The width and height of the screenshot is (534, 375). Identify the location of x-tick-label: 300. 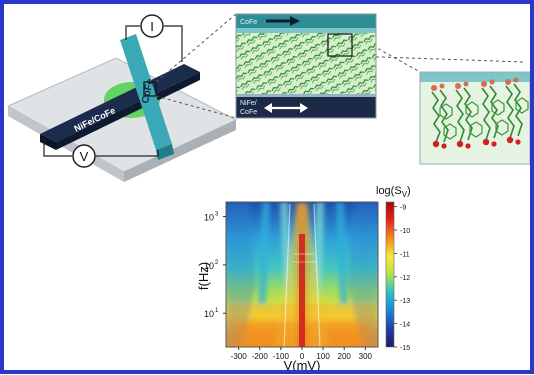
(366, 356).